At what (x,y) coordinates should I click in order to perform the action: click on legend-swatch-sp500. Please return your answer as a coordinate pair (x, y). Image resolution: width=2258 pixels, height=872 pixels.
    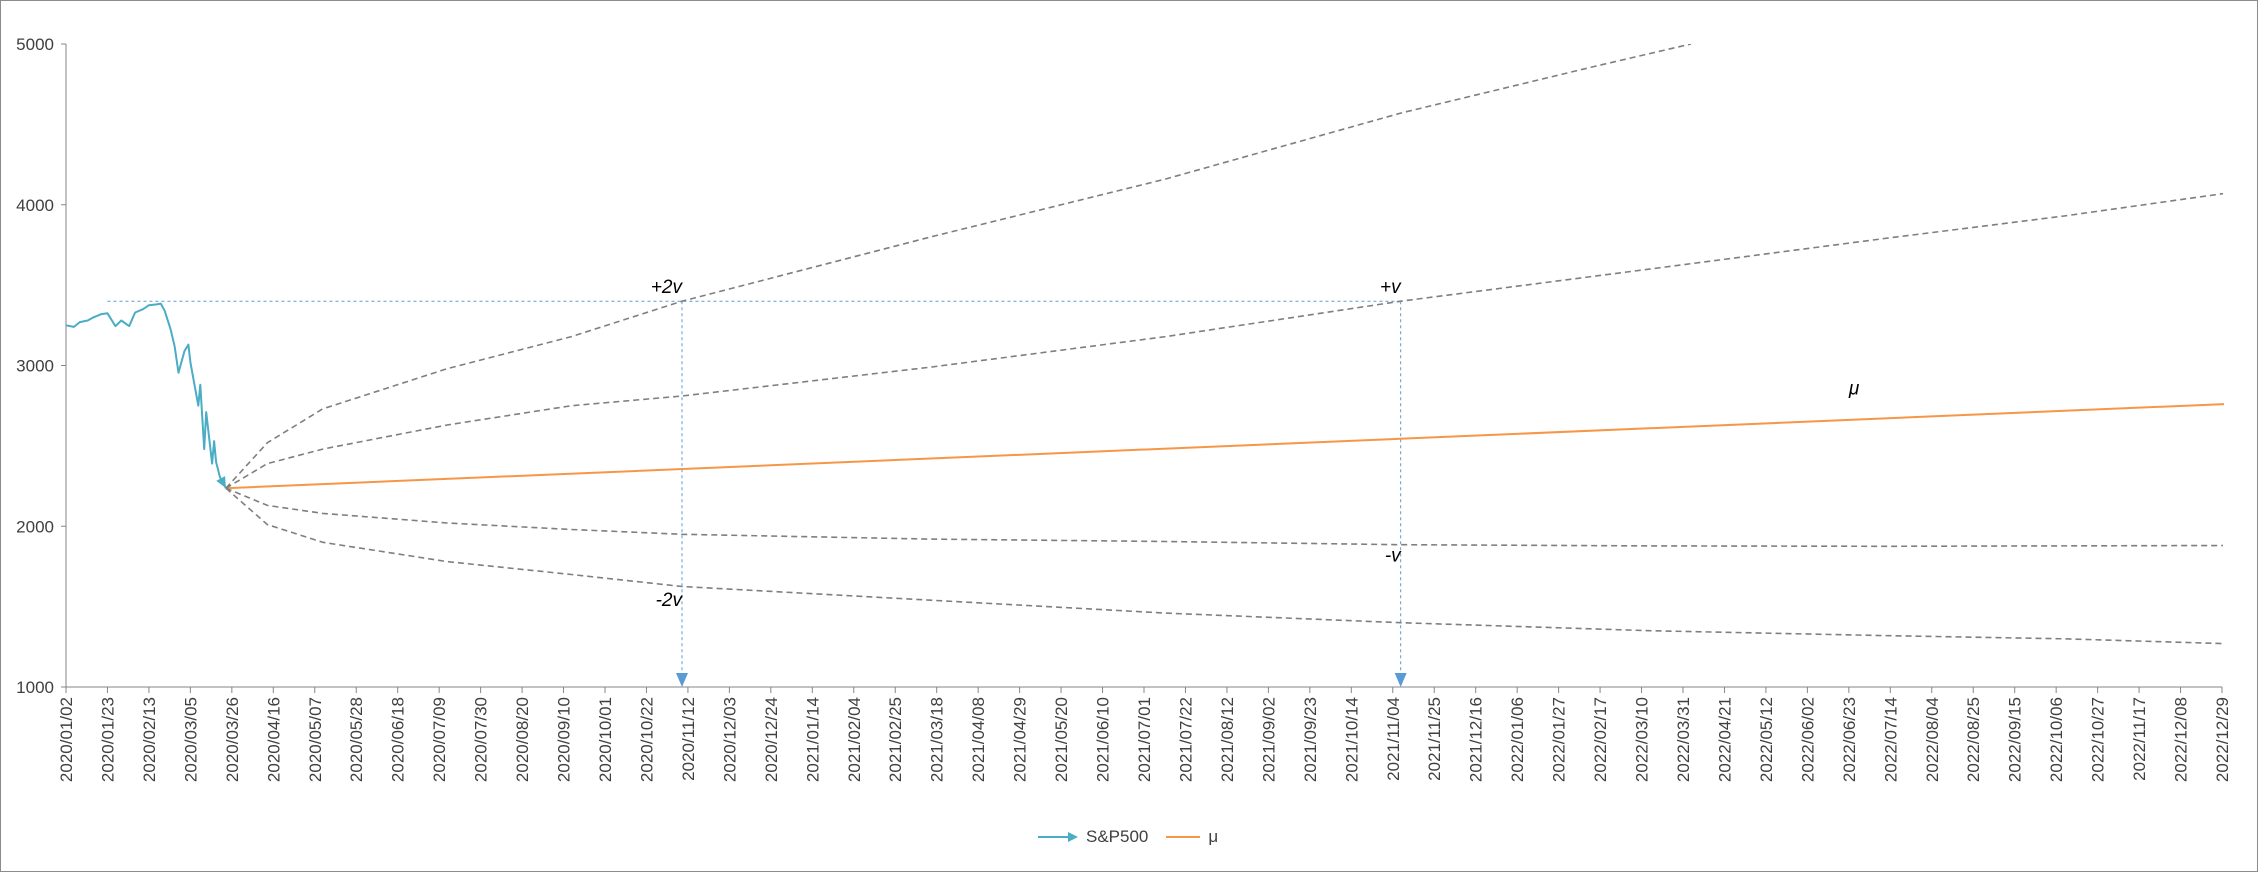
    Looking at the image, I should click on (1058, 837).